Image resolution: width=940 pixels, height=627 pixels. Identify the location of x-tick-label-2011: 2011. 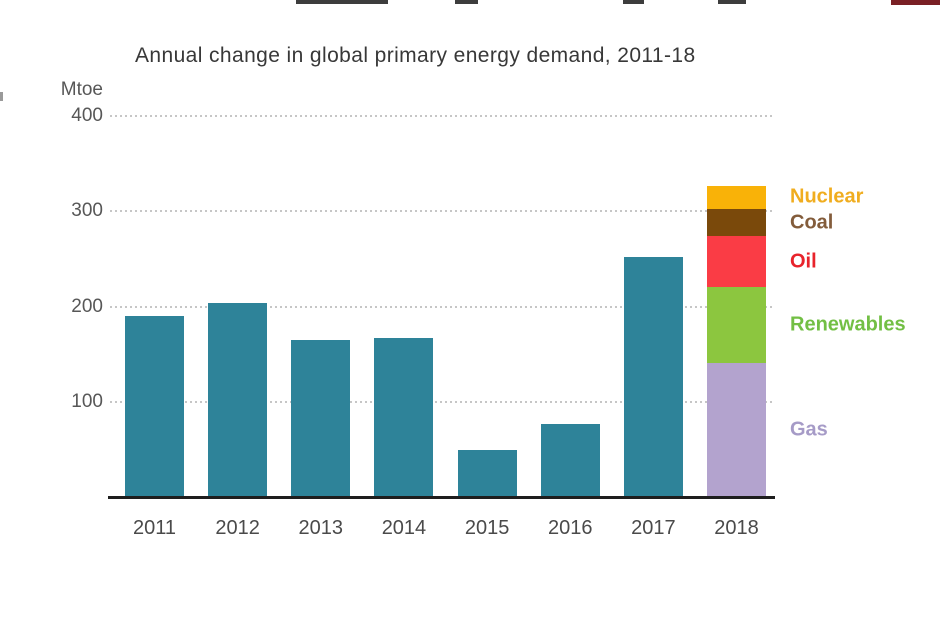
(154, 528).